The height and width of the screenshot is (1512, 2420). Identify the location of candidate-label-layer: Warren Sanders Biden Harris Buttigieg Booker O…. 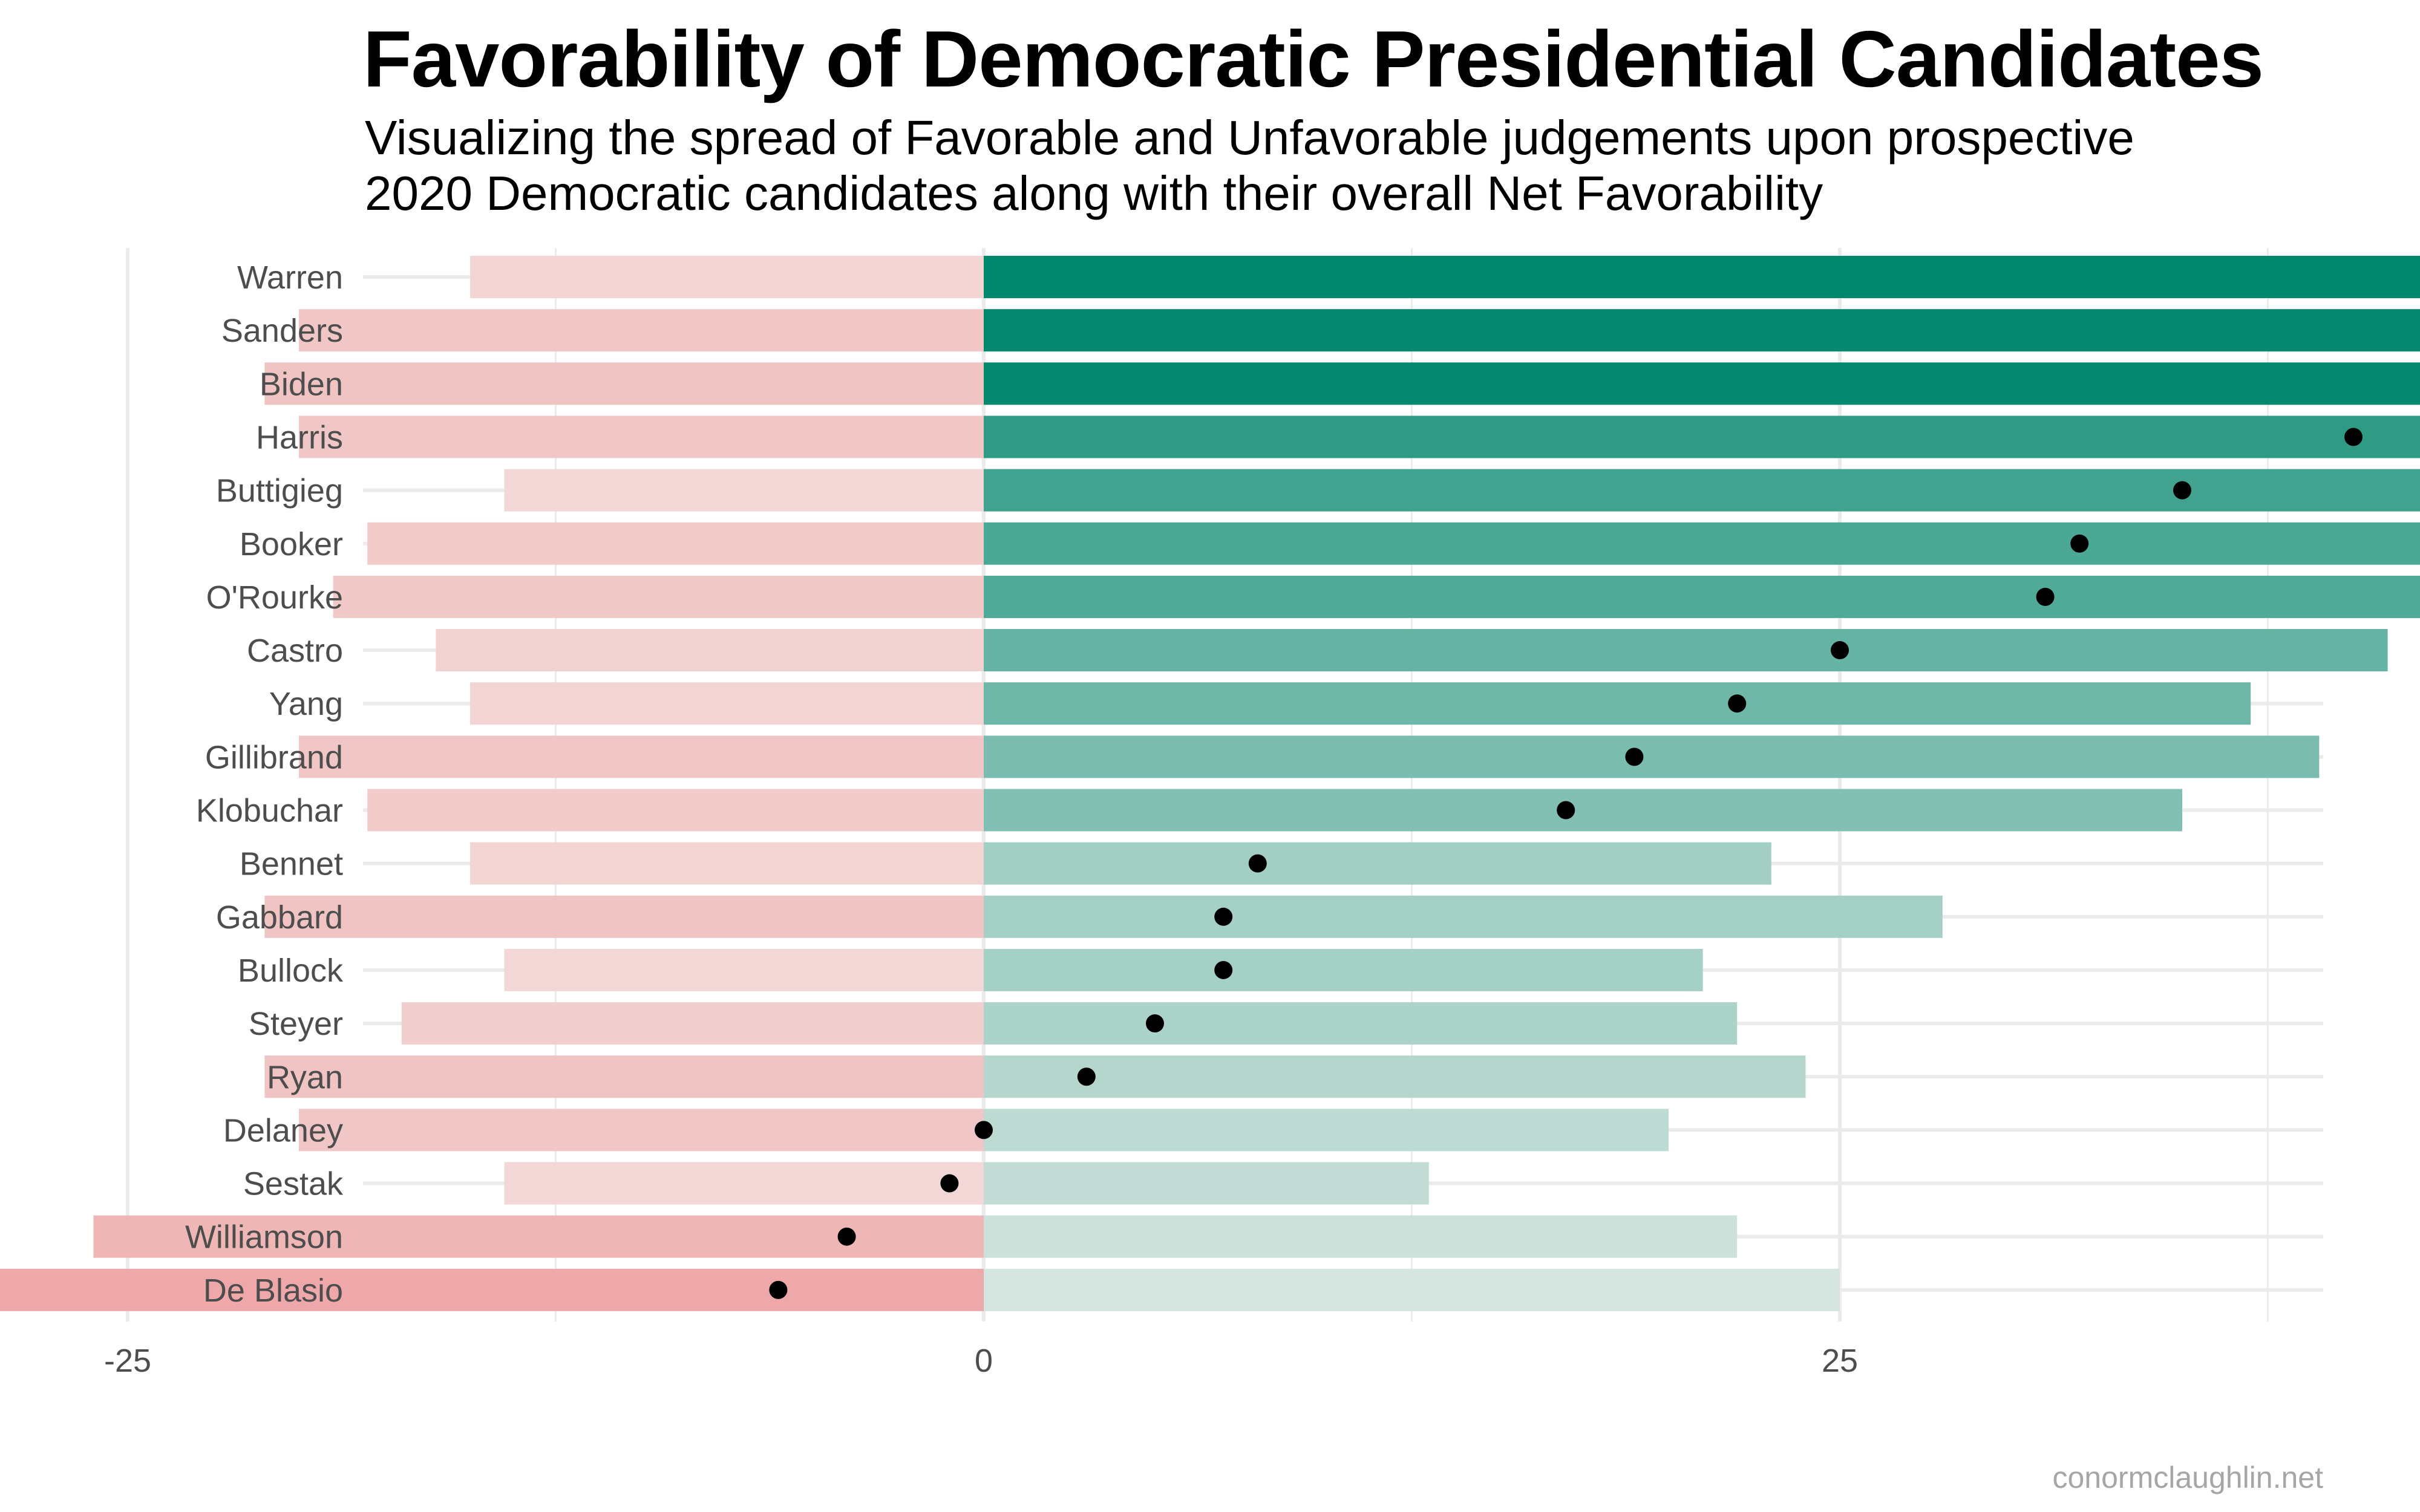
(264, 784).